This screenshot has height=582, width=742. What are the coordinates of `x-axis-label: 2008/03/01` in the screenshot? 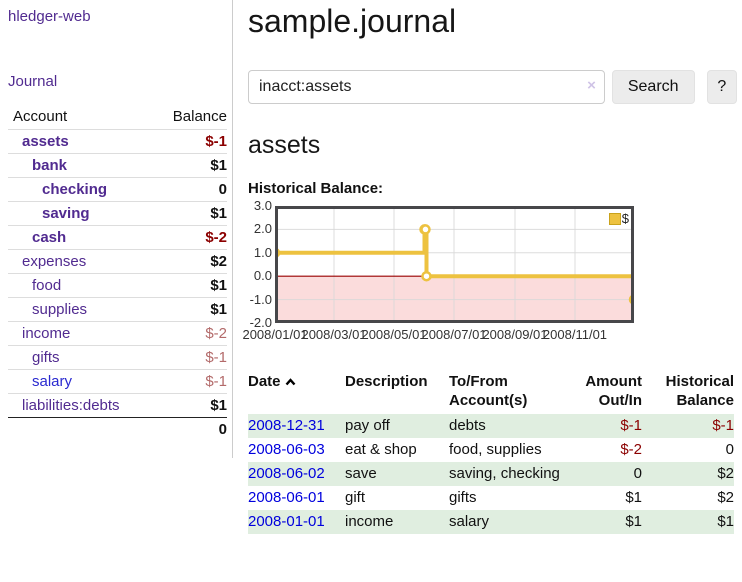 It's located at (334, 334).